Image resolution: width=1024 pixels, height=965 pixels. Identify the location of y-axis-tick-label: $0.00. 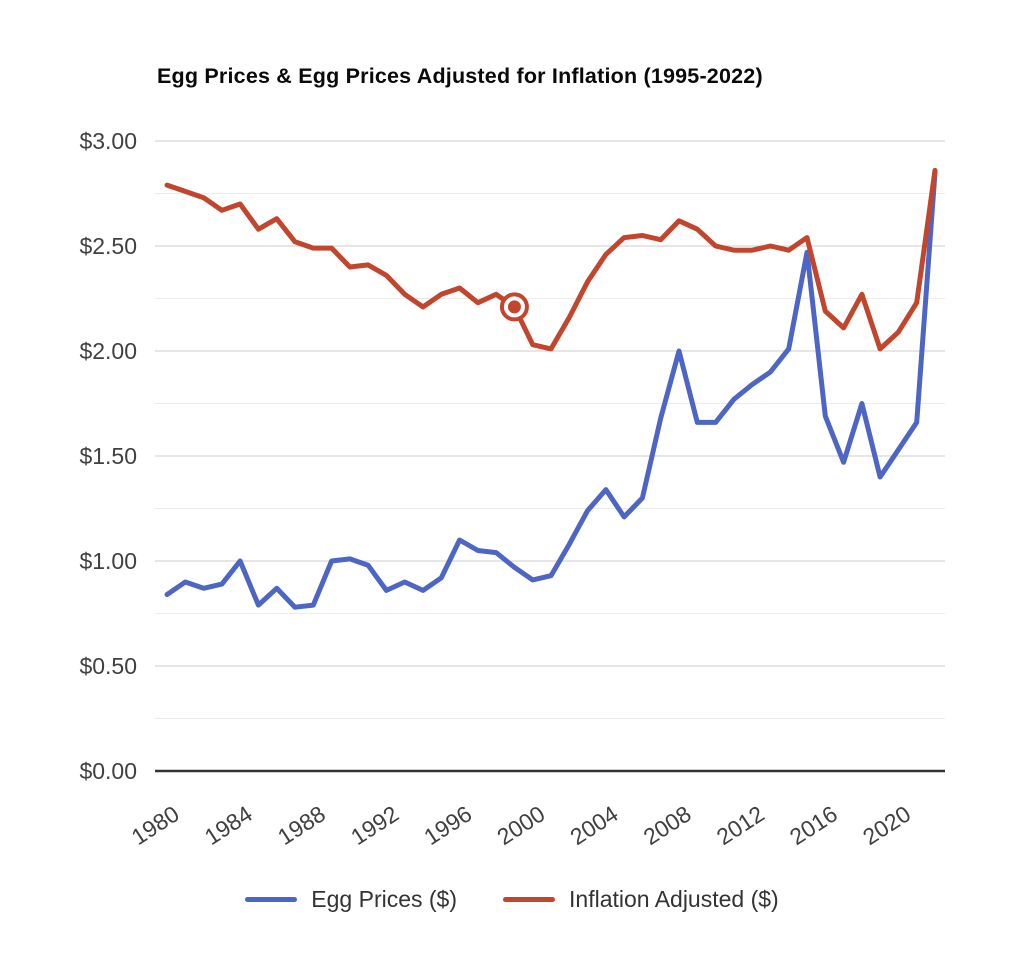
(108, 771).